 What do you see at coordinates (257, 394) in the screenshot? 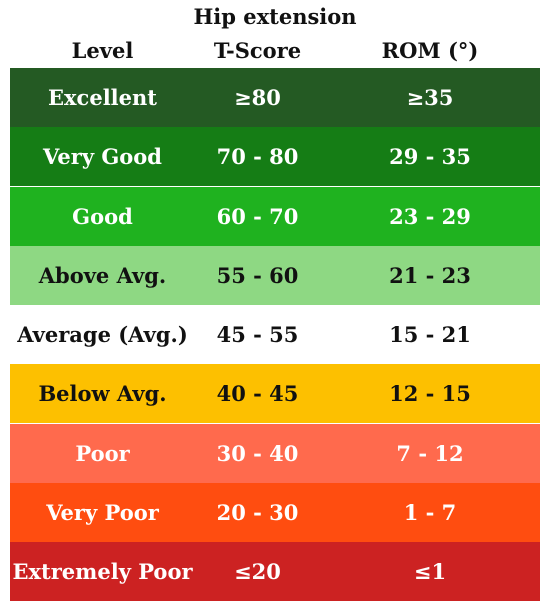
I see `tscore-cell: 40 - 45` at bounding box center [257, 394].